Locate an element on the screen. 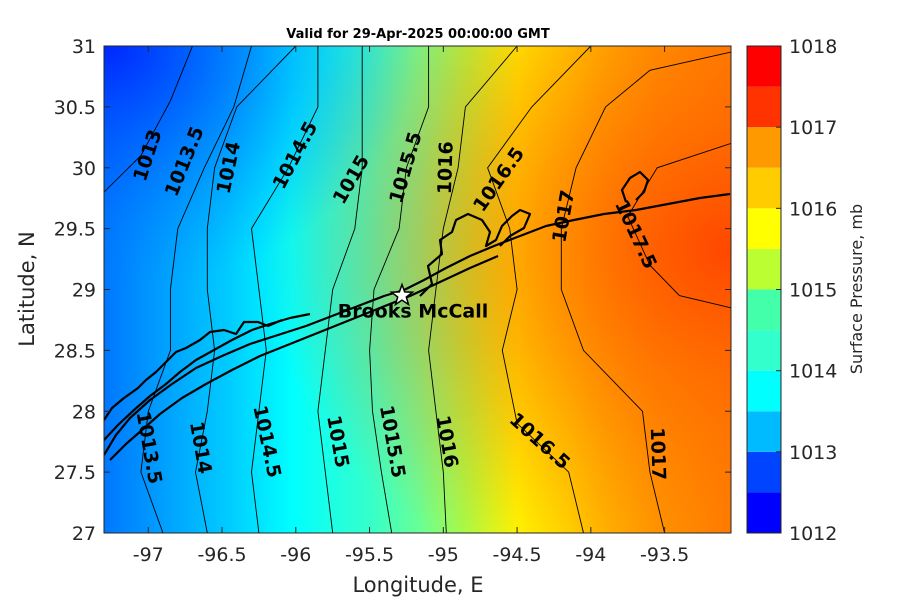 This screenshot has height=600, width=900. colorbar-tick-label: 1012 is located at coordinates (813, 534).